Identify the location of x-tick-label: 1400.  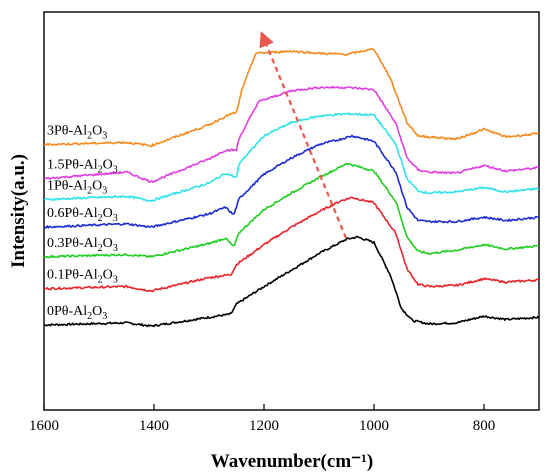
(154, 426).